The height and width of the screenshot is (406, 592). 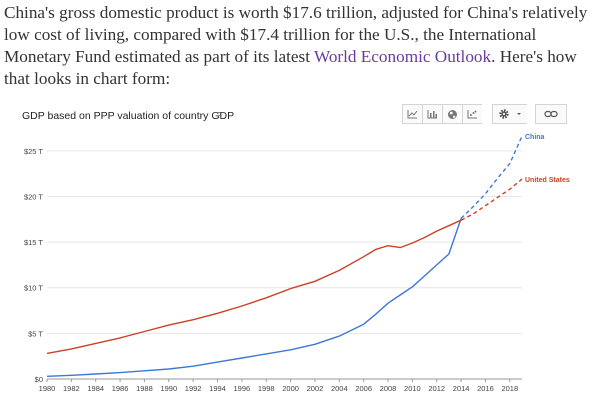 What do you see at coordinates (266, 388) in the screenshot?
I see `x-tick-label: 1998` at bounding box center [266, 388].